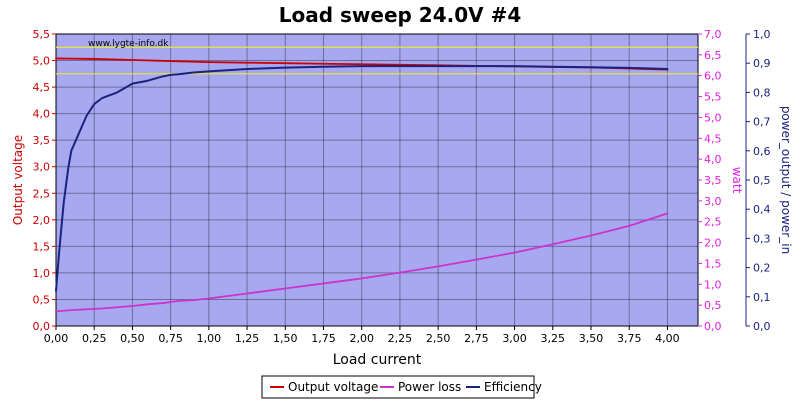 The width and height of the screenshot is (800, 400). What do you see at coordinates (476, 338) in the screenshot?
I see `x-tick-label: 2,75` at bounding box center [476, 338].